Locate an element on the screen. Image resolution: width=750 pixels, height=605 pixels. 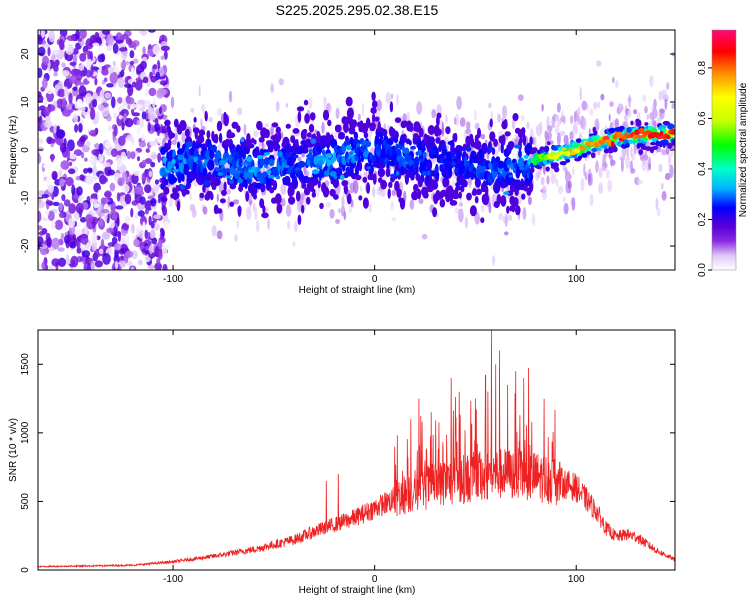
snr-y-tick-label: 500 is located at coordinates (25, 501).